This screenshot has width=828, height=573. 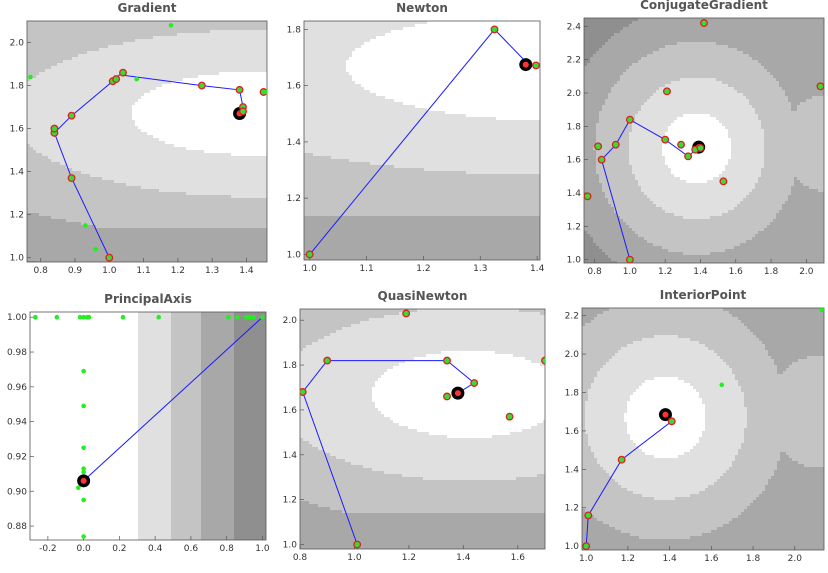 I want to click on x-tick-label: 0.4, so click(x=155, y=549).